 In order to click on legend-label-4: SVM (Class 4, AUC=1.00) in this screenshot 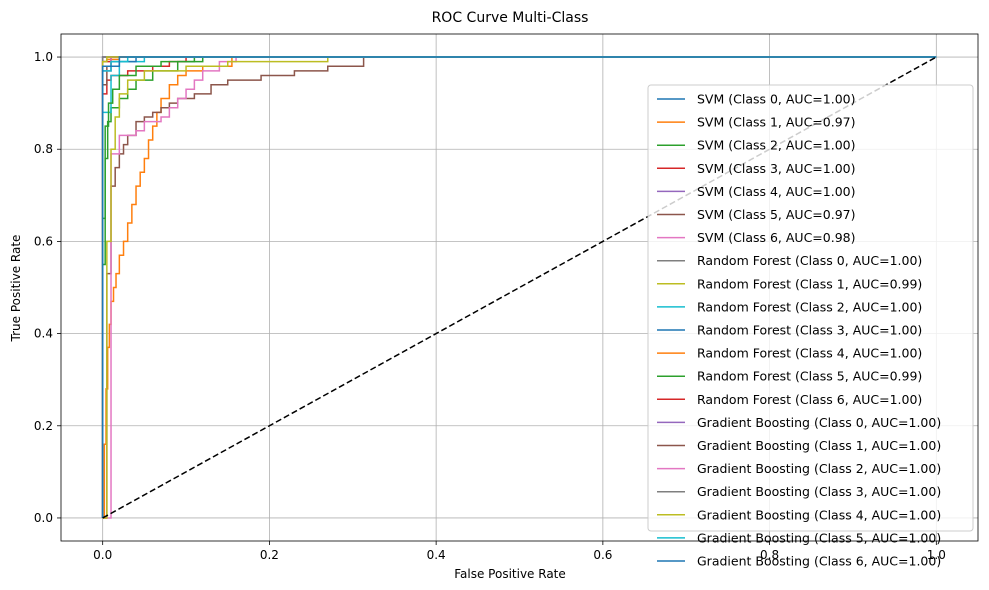, I will do `click(776, 191)`.